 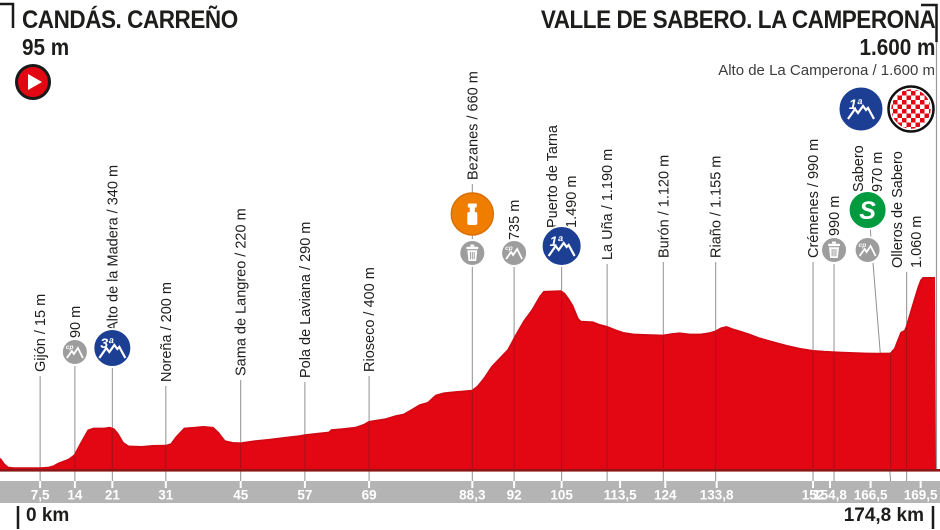 I want to click on waypoint-label: Noreña / 200 m, so click(x=167, y=332).